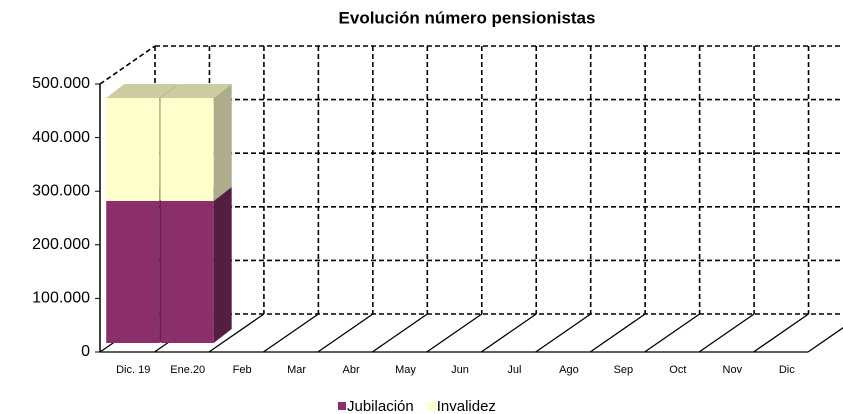 The width and height of the screenshot is (843, 414). I want to click on y-tick-label: 0, so click(85, 351).